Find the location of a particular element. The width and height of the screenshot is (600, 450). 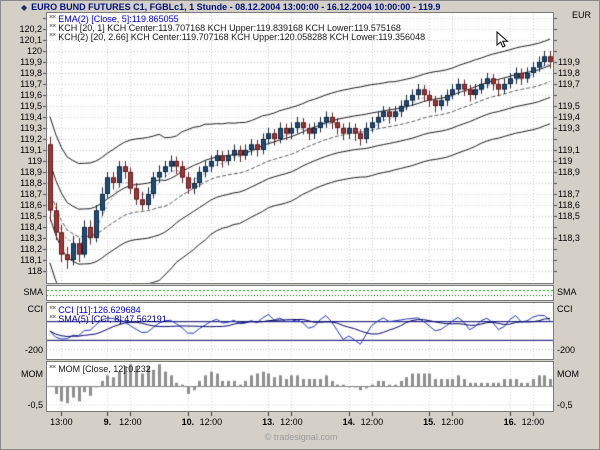

time-tick-label: 9. is located at coordinates (107, 422).